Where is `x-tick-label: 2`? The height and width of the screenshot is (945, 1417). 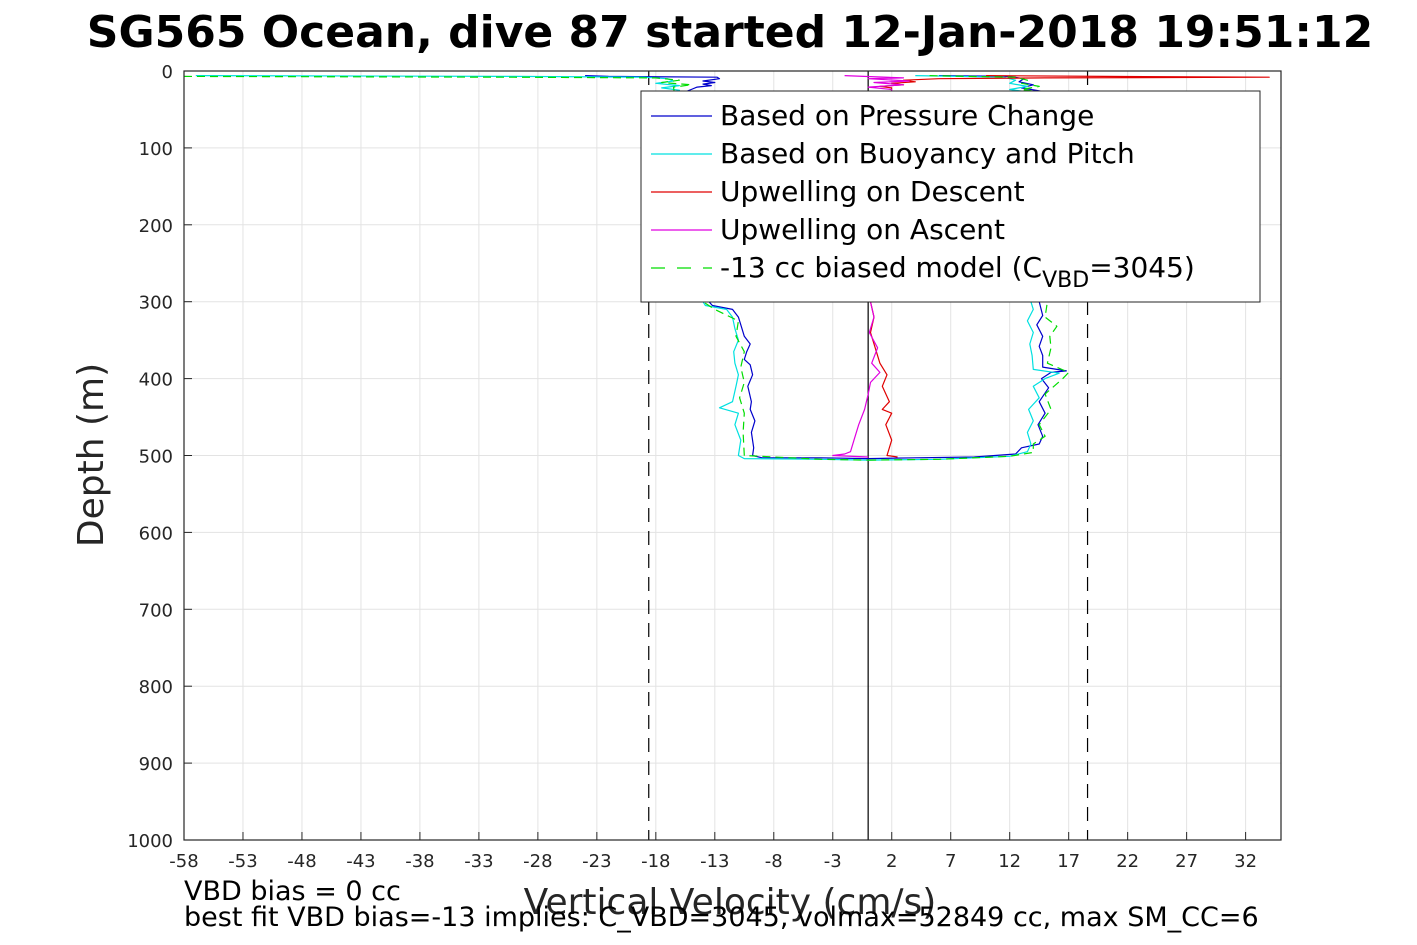 x-tick-label: 2 is located at coordinates (891, 861).